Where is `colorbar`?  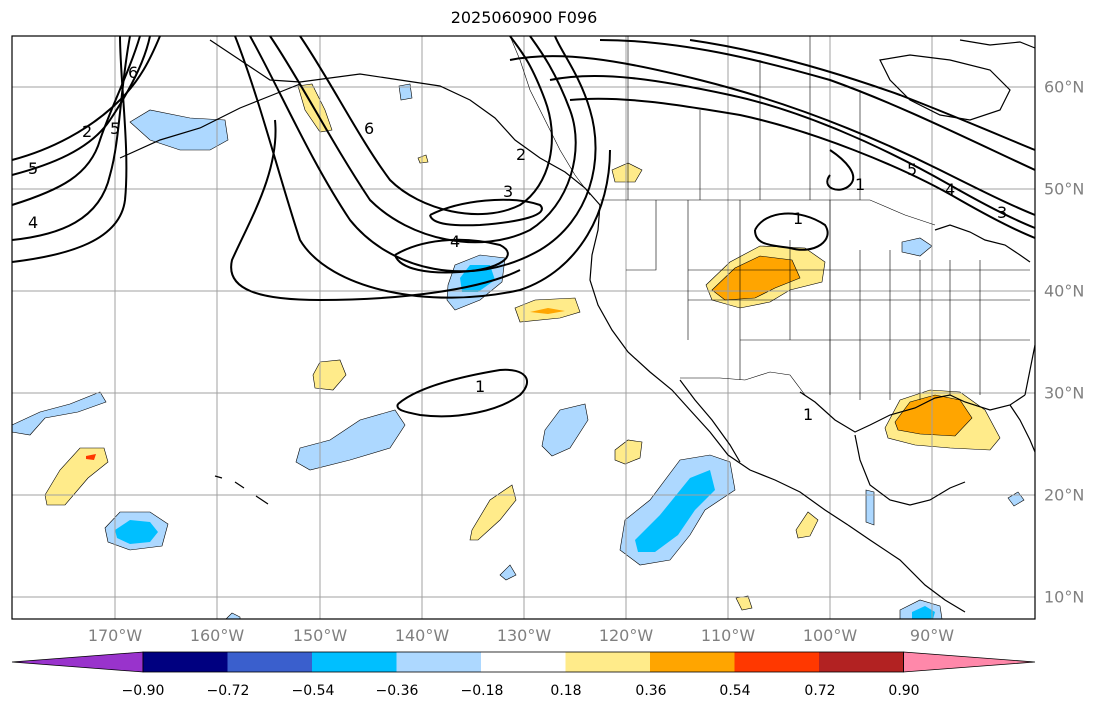 colorbar is located at coordinates (523, 662).